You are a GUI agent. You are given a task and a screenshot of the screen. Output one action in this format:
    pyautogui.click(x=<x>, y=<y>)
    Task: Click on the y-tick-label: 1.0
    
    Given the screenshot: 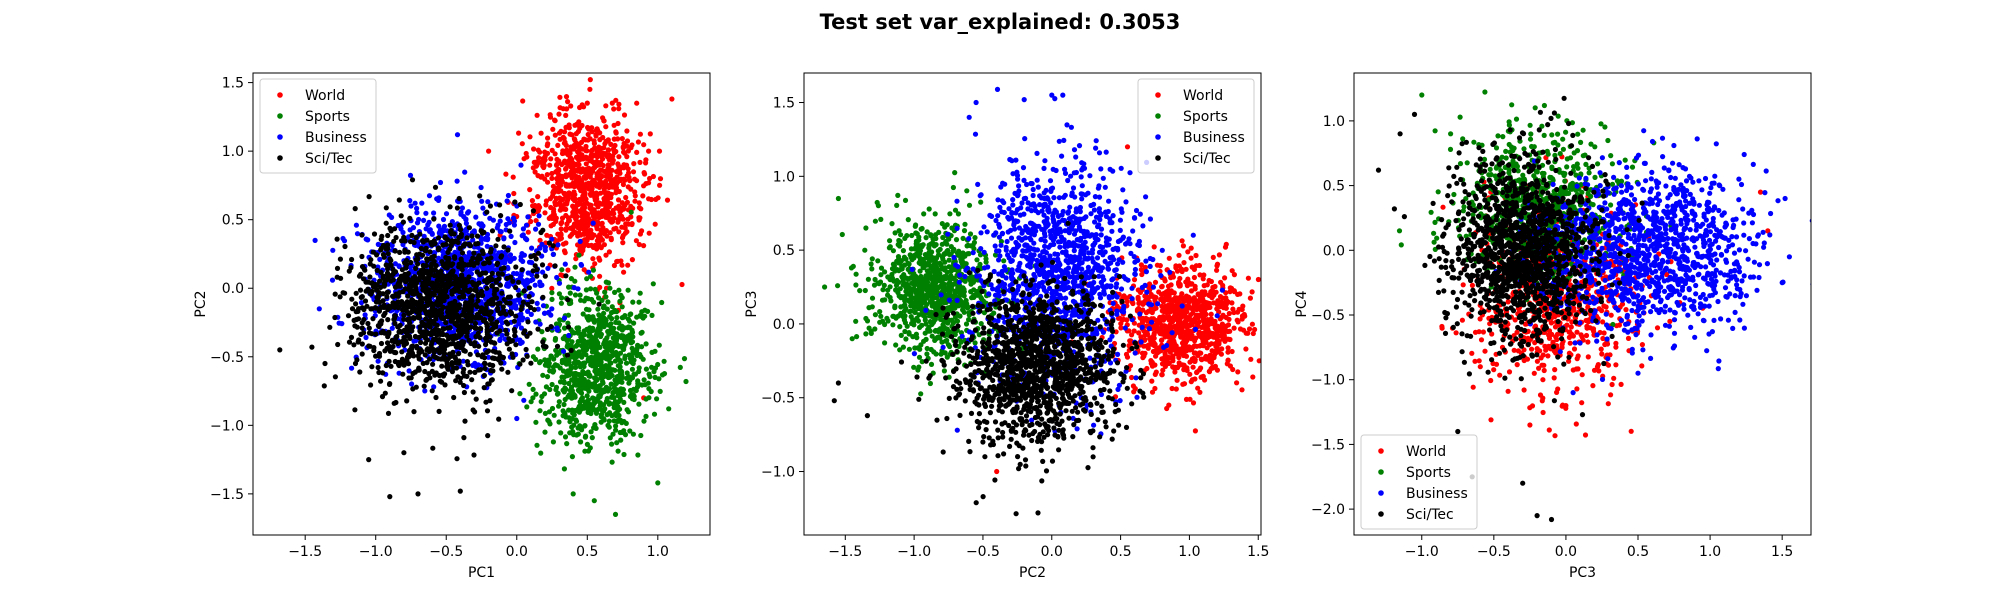 What is the action you would take?
    pyautogui.click(x=233, y=152)
    